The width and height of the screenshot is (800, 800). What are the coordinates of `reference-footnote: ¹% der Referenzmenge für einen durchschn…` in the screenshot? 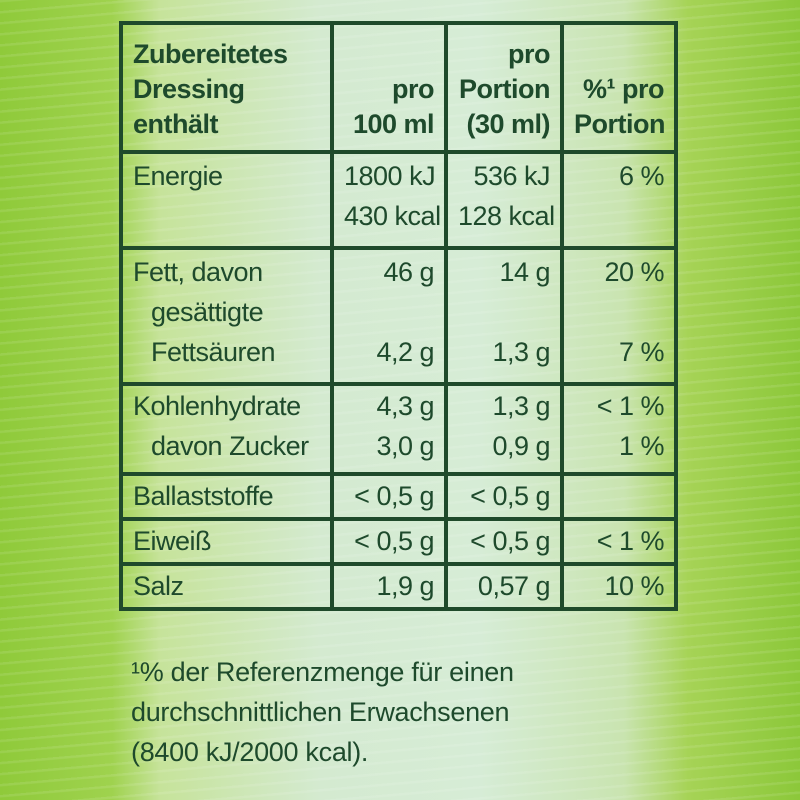 It's located at (366, 712).